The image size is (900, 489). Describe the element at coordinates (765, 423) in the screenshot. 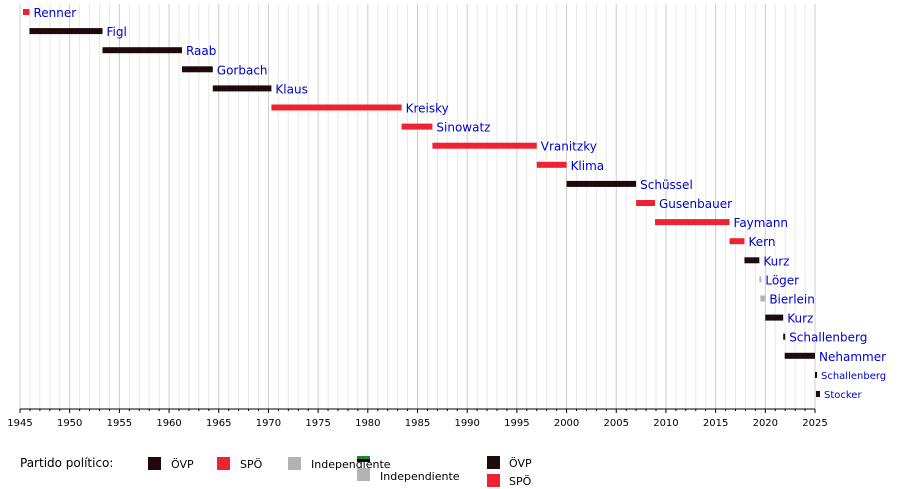

I see `x-tick-label: 2020` at that location.